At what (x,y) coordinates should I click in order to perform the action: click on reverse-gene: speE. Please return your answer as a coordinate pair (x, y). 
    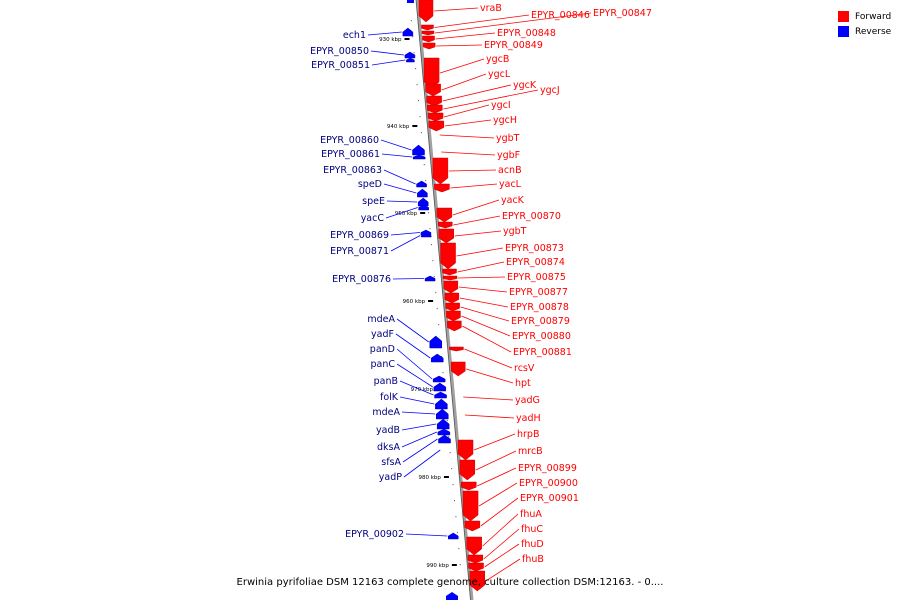
    Looking at the image, I should click on (395, 201).